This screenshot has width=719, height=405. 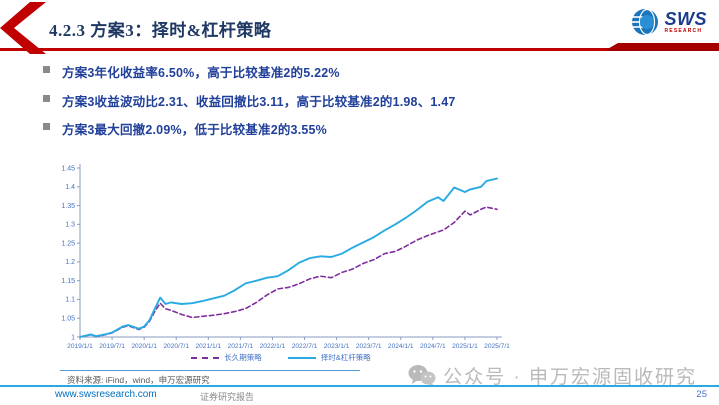 I want to click on chart-legend: 长久期策略 择时&杠杆策略, so click(x=281, y=357).